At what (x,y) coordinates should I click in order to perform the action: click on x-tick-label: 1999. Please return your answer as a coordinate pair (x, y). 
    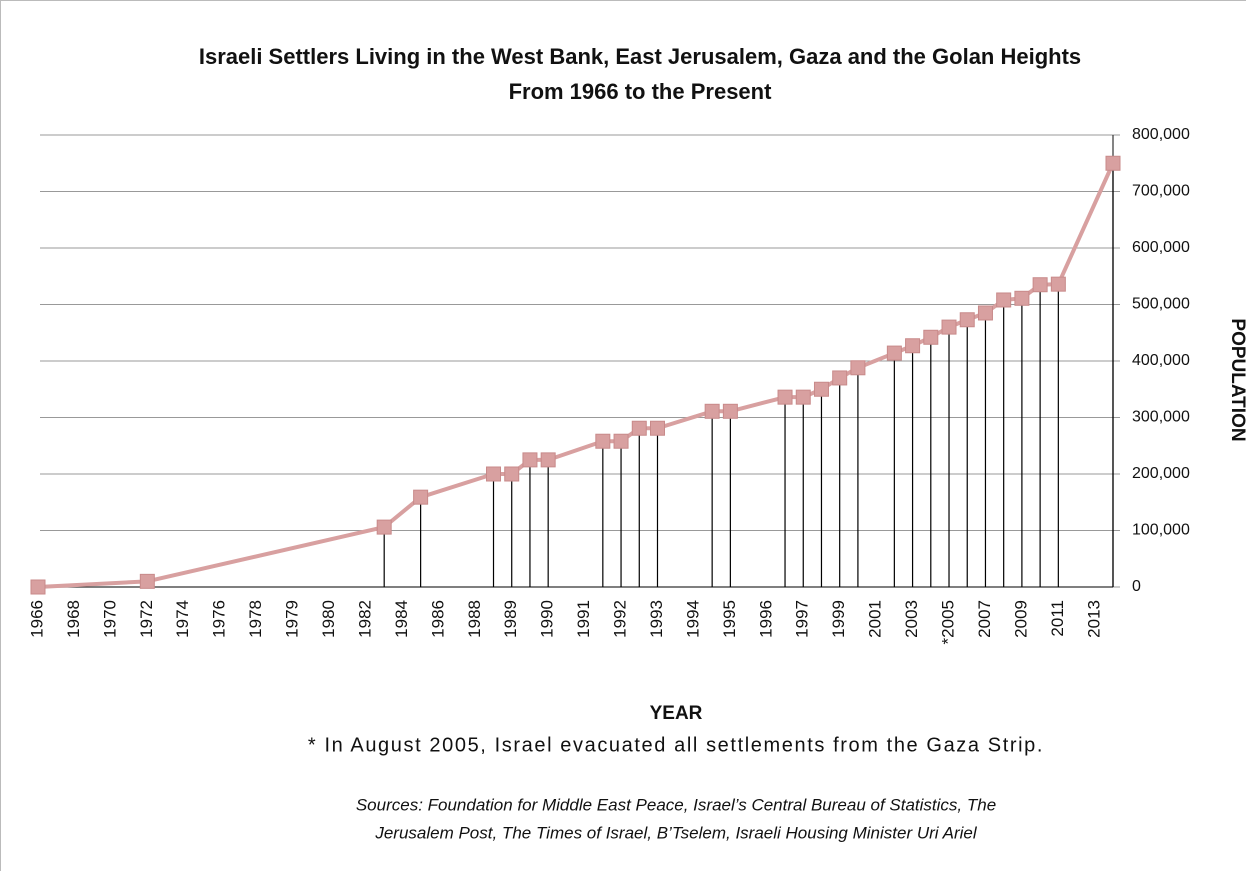
    Looking at the image, I should click on (838, 619).